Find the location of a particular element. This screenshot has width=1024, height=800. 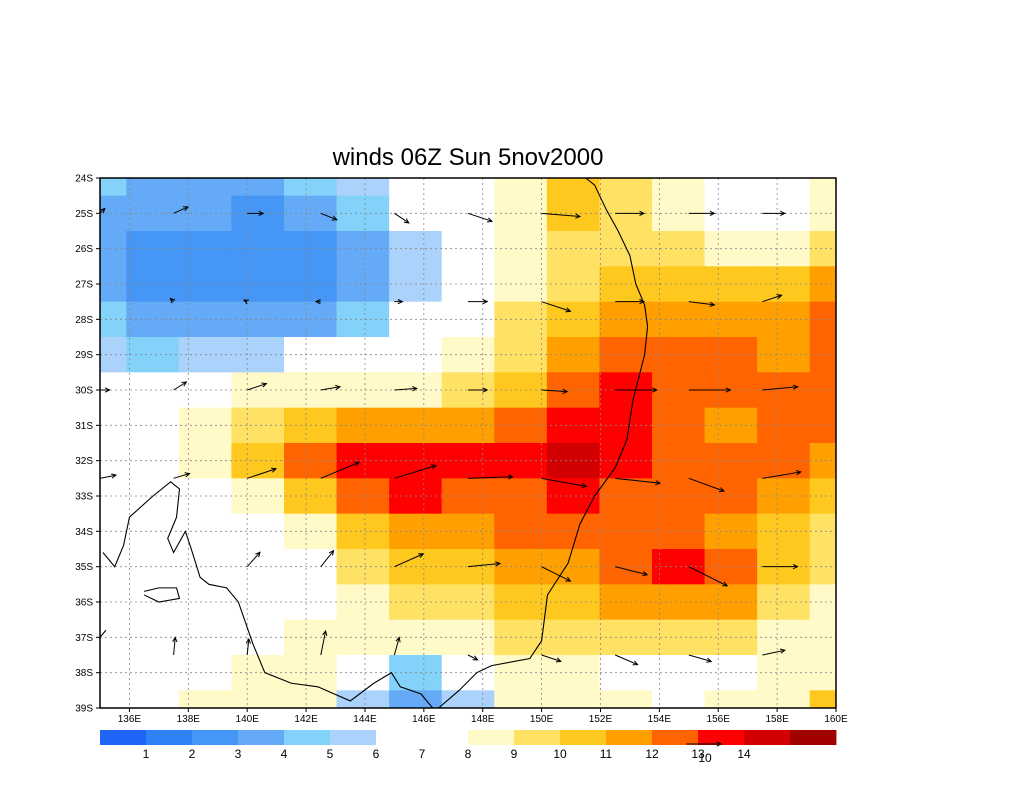

colorbar-label: 2 is located at coordinates (192, 754).